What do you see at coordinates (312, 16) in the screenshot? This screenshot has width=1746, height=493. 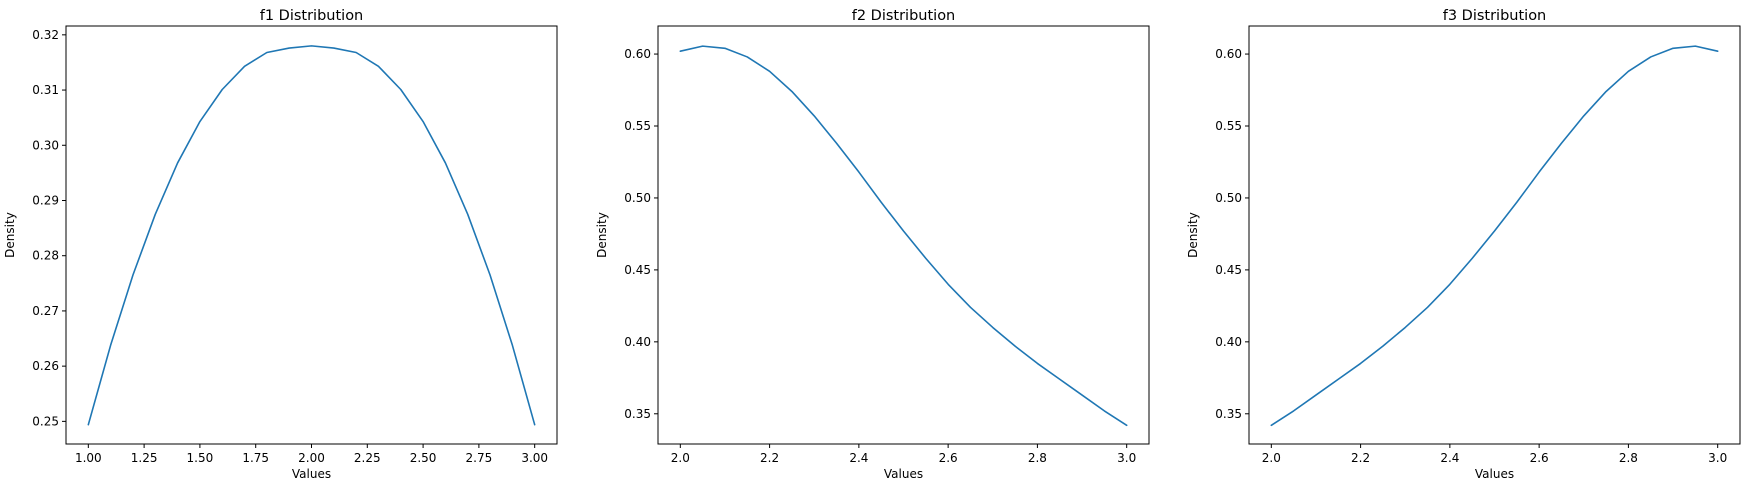 I see `chart-title: f1 Distribution` at bounding box center [312, 16].